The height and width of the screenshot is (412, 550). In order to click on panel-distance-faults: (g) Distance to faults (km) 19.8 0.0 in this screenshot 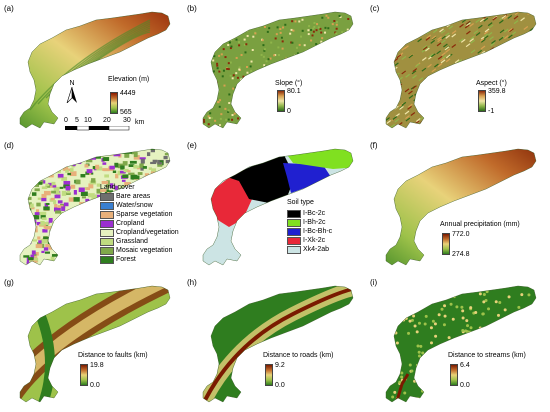, I will do `click(91, 342)`.